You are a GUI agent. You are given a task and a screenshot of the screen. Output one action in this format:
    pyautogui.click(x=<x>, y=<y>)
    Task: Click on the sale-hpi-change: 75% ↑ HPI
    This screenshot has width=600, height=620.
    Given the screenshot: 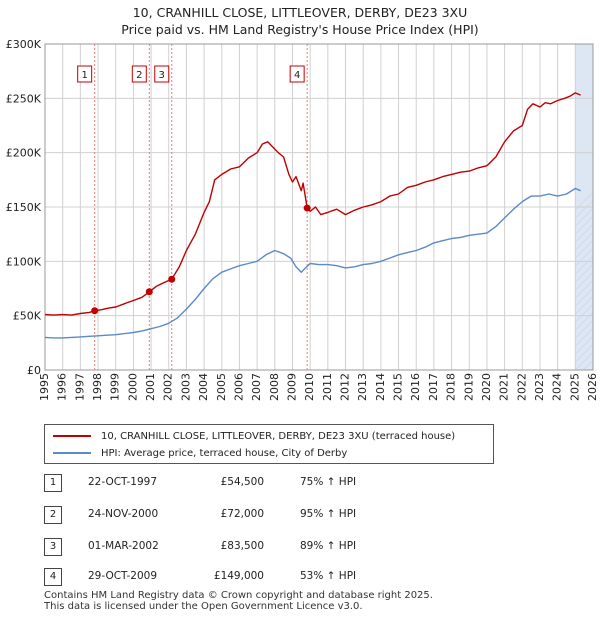 What is the action you would take?
    pyautogui.click(x=328, y=482)
    